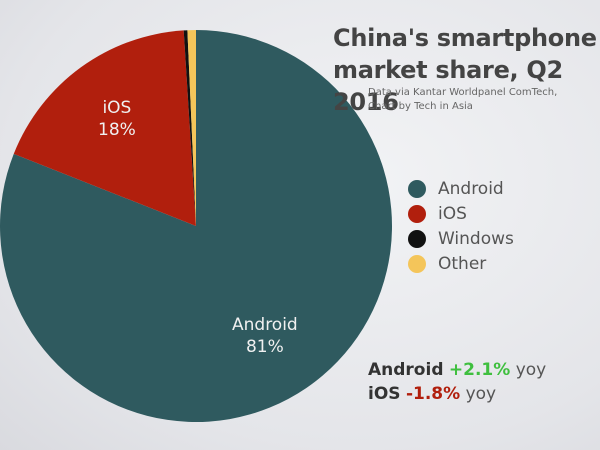 The image size is (600, 450). What do you see at coordinates (471, 188) in the screenshot?
I see `legend-label: Android` at bounding box center [471, 188].